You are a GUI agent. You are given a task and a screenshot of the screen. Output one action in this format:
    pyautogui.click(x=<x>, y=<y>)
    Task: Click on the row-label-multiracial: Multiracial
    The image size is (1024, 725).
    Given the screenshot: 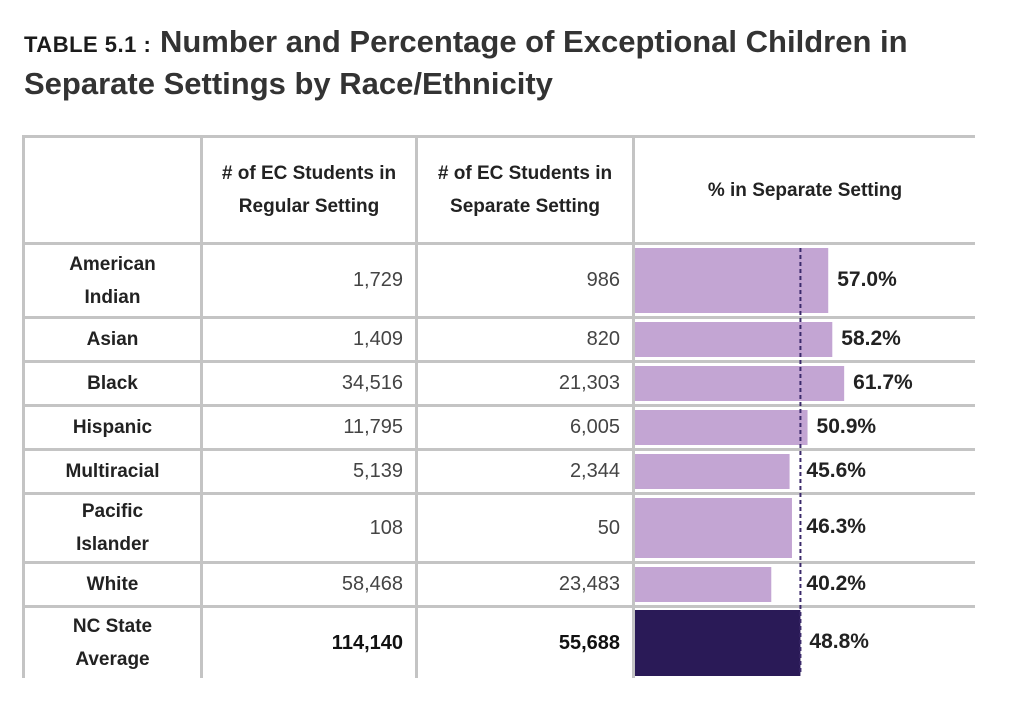 What is the action you would take?
    pyautogui.click(x=112, y=471)
    